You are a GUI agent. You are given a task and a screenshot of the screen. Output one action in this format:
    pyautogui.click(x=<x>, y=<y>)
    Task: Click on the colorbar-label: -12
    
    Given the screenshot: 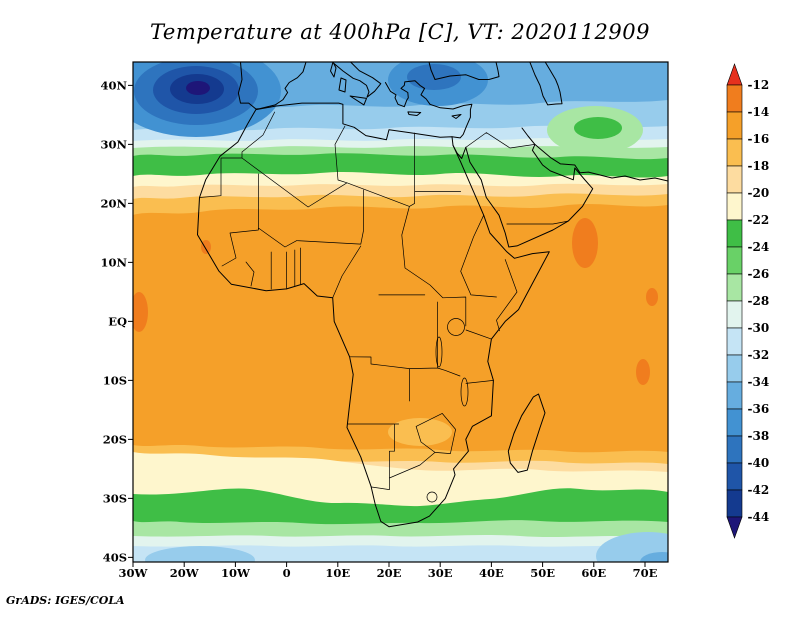 What is the action you would take?
    pyautogui.click(x=759, y=85)
    